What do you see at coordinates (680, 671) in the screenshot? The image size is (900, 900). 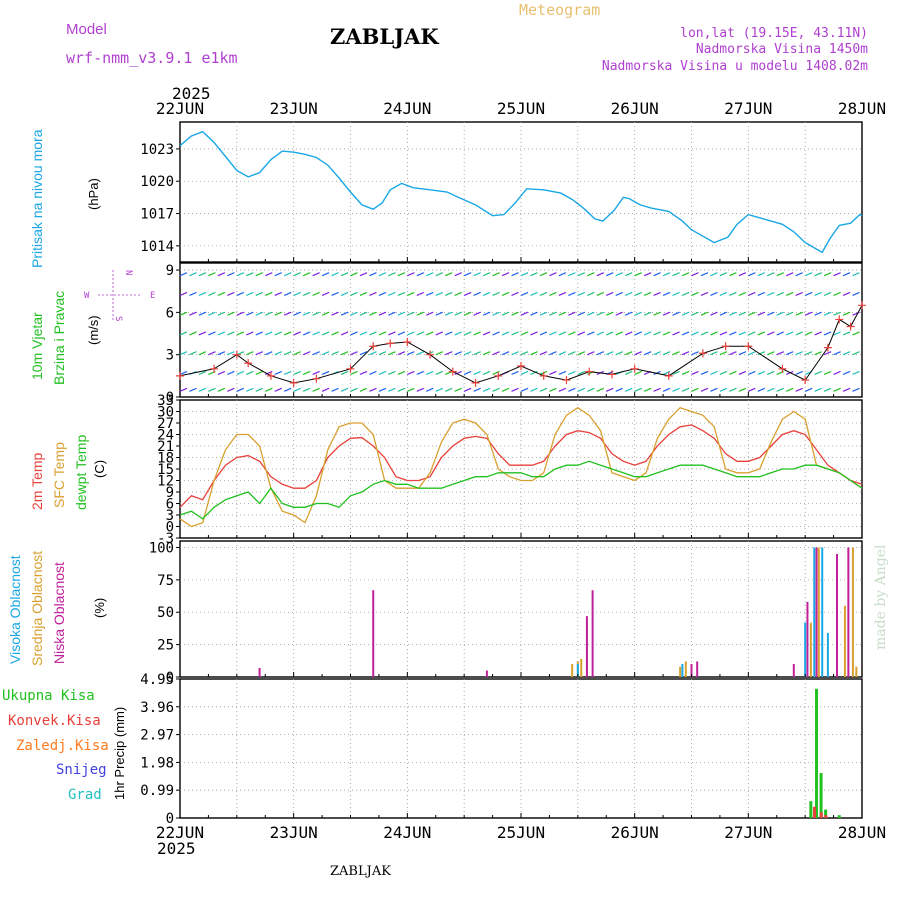 I see `mid_cloud-bar` at bounding box center [680, 671].